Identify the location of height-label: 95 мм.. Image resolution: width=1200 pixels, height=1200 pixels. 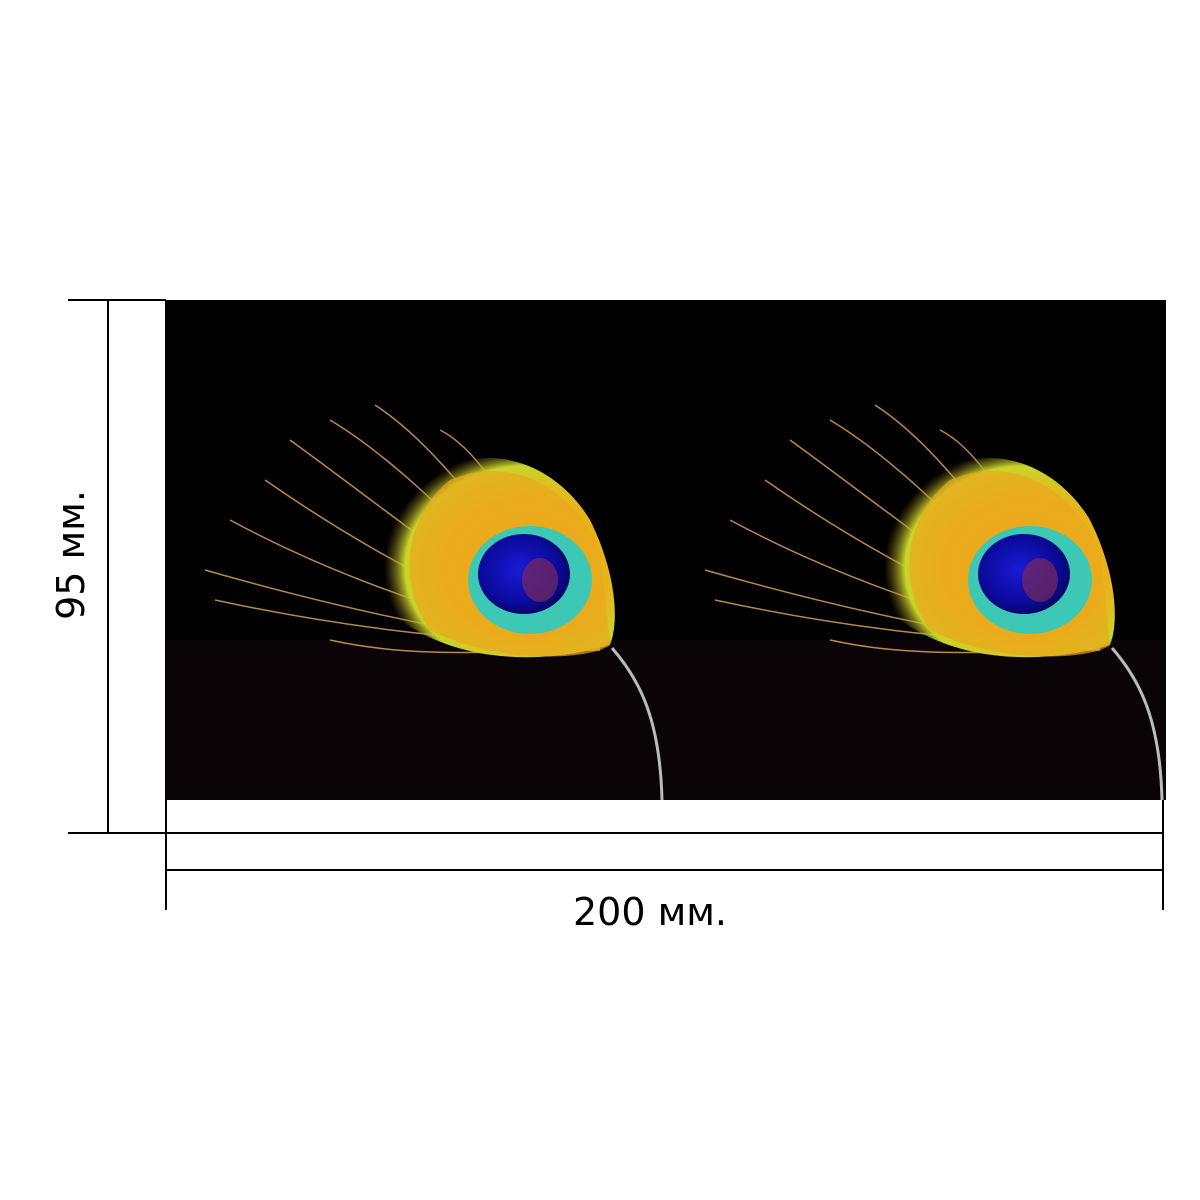
(71, 555).